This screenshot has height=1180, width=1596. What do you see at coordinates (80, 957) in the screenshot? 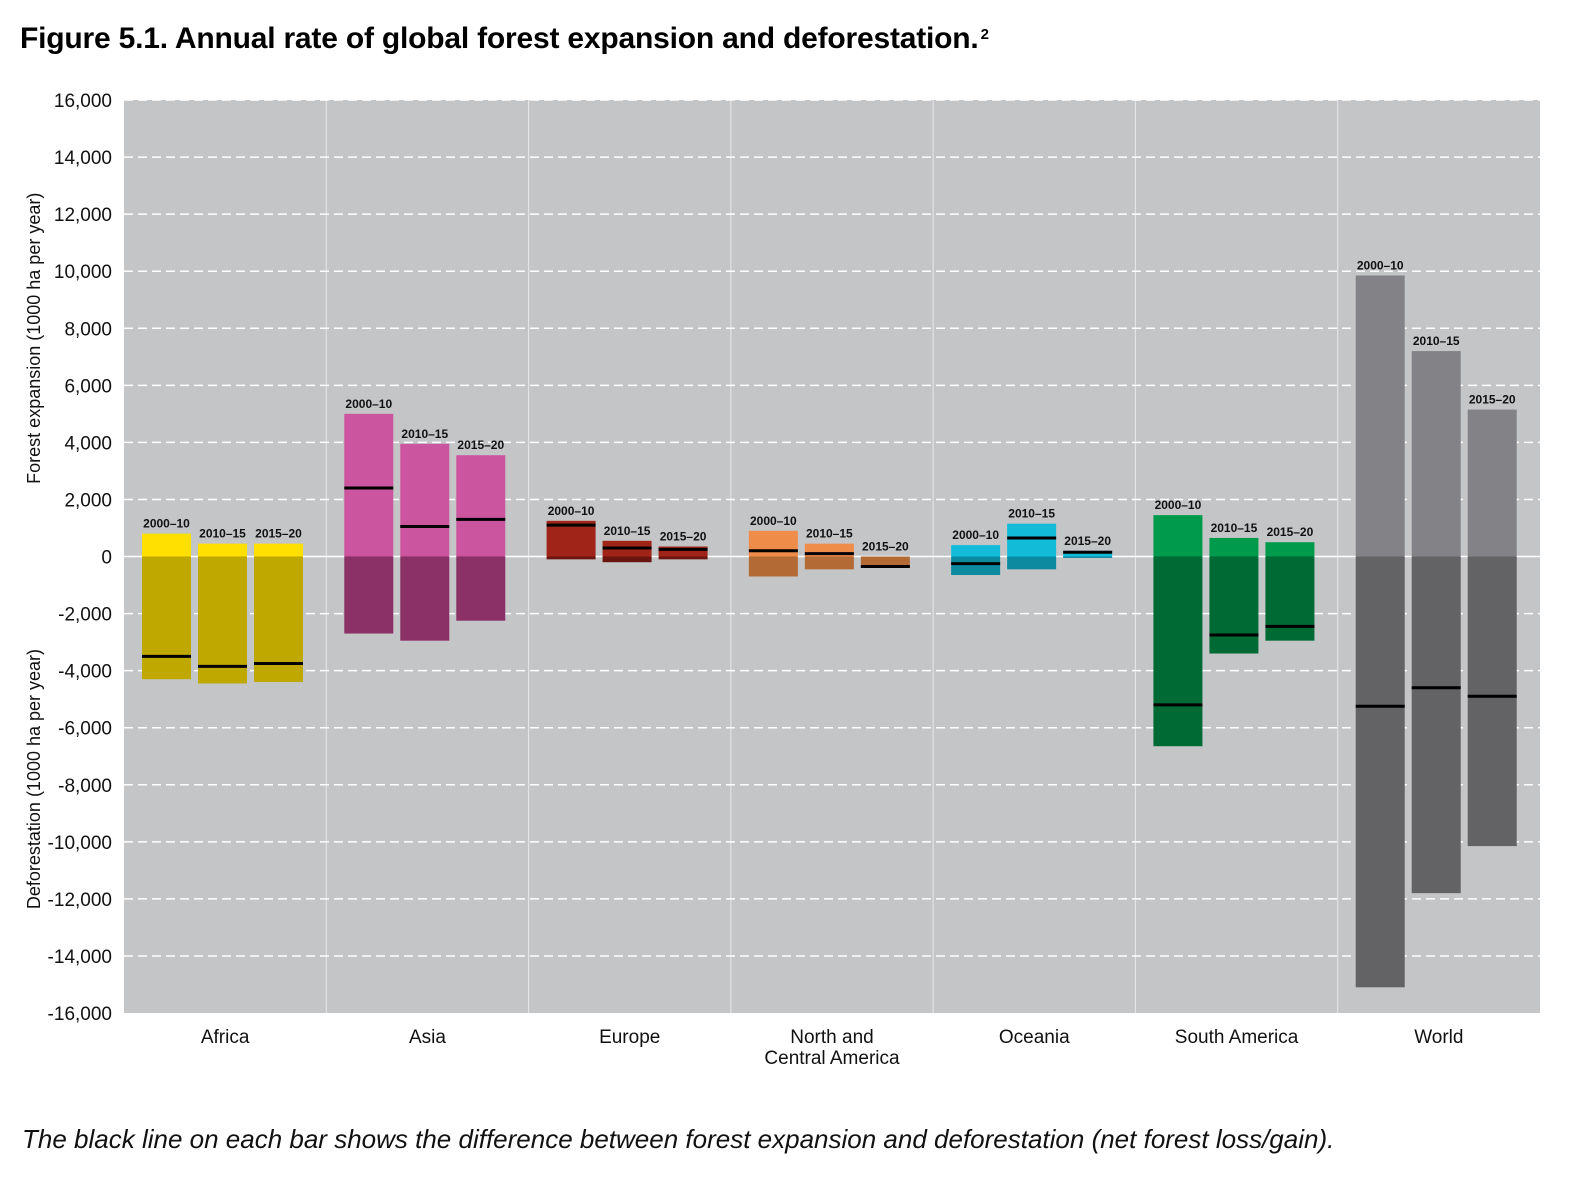
I see `y-tick-label: -14,000` at bounding box center [80, 957].